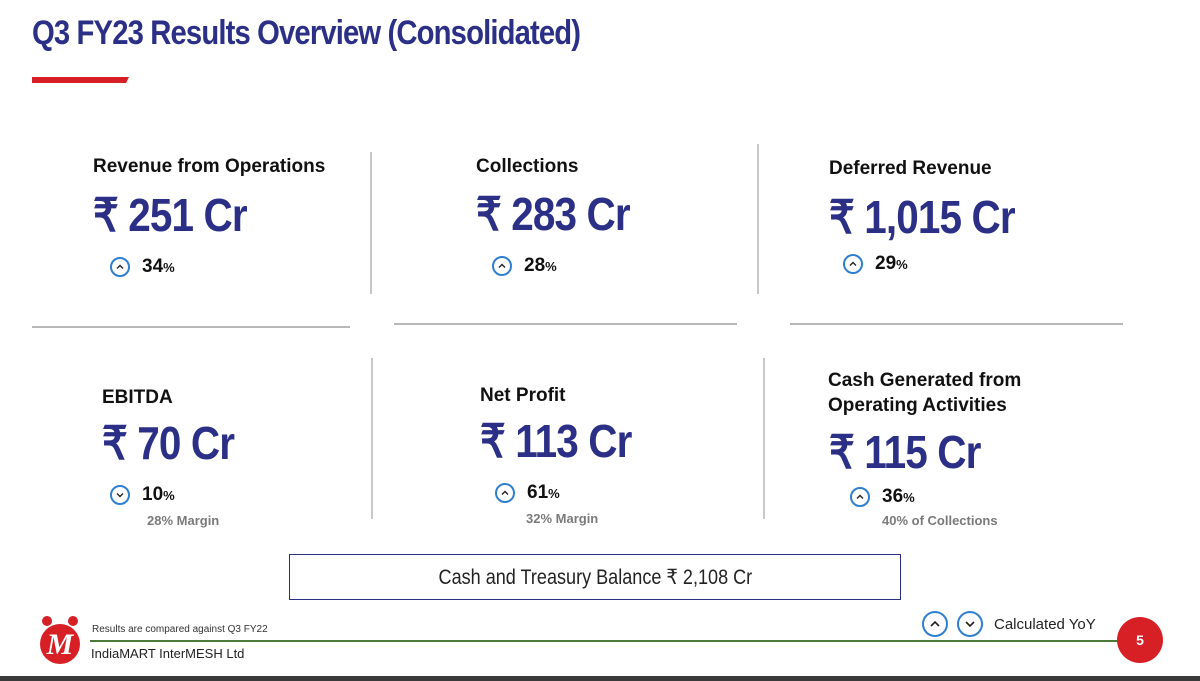 The width and height of the screenshot is (1200, 681). What do you see at coordinates (306, 33) in the screenshot?
I see `page-title: Q3 FY23 Results Overview (Consolidated)` at bounding box center [306, 33].